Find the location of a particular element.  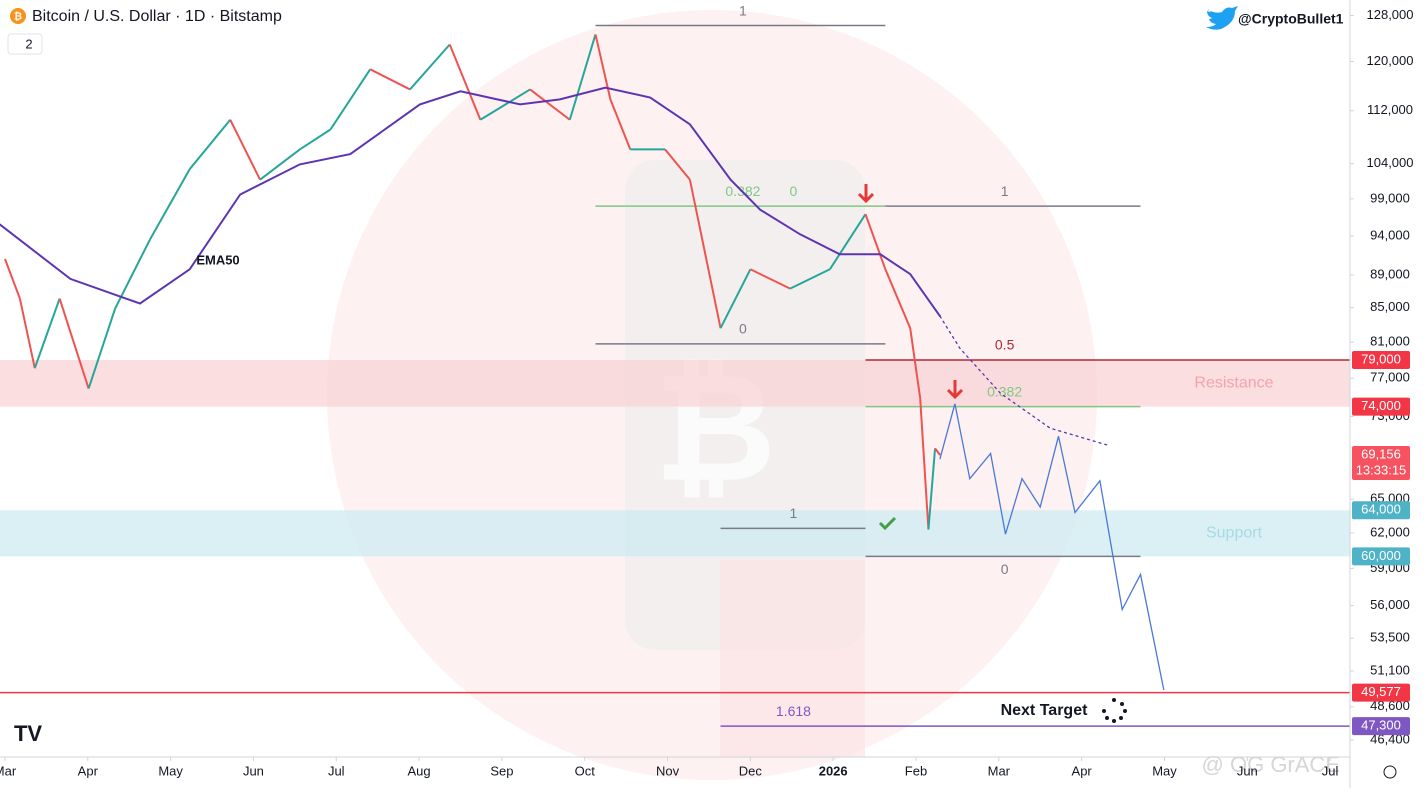

tradingview-logo: TV is located at coordinates (28, 733).